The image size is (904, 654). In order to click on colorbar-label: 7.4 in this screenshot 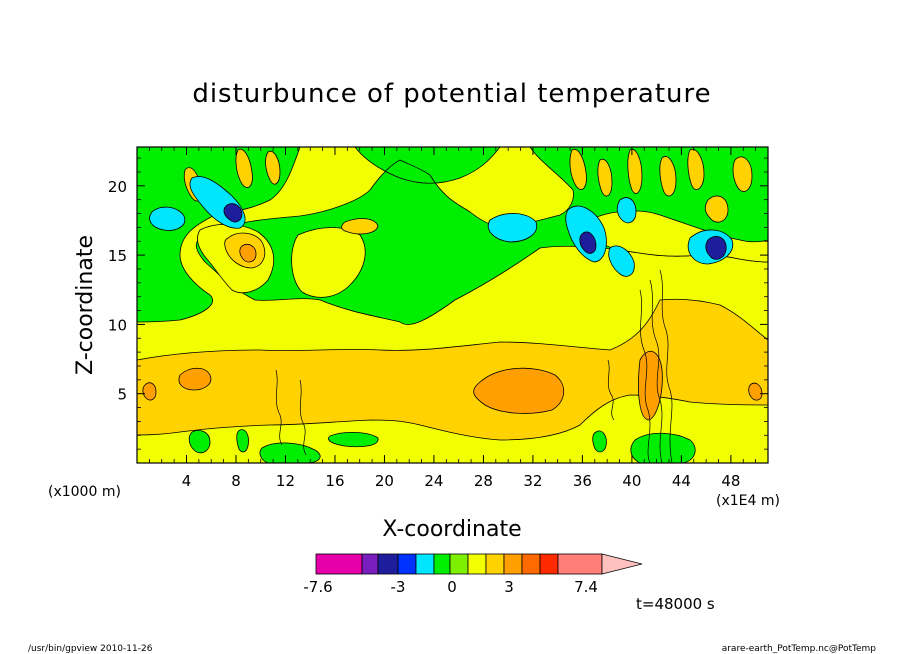, I will do `click(586, 587)`.